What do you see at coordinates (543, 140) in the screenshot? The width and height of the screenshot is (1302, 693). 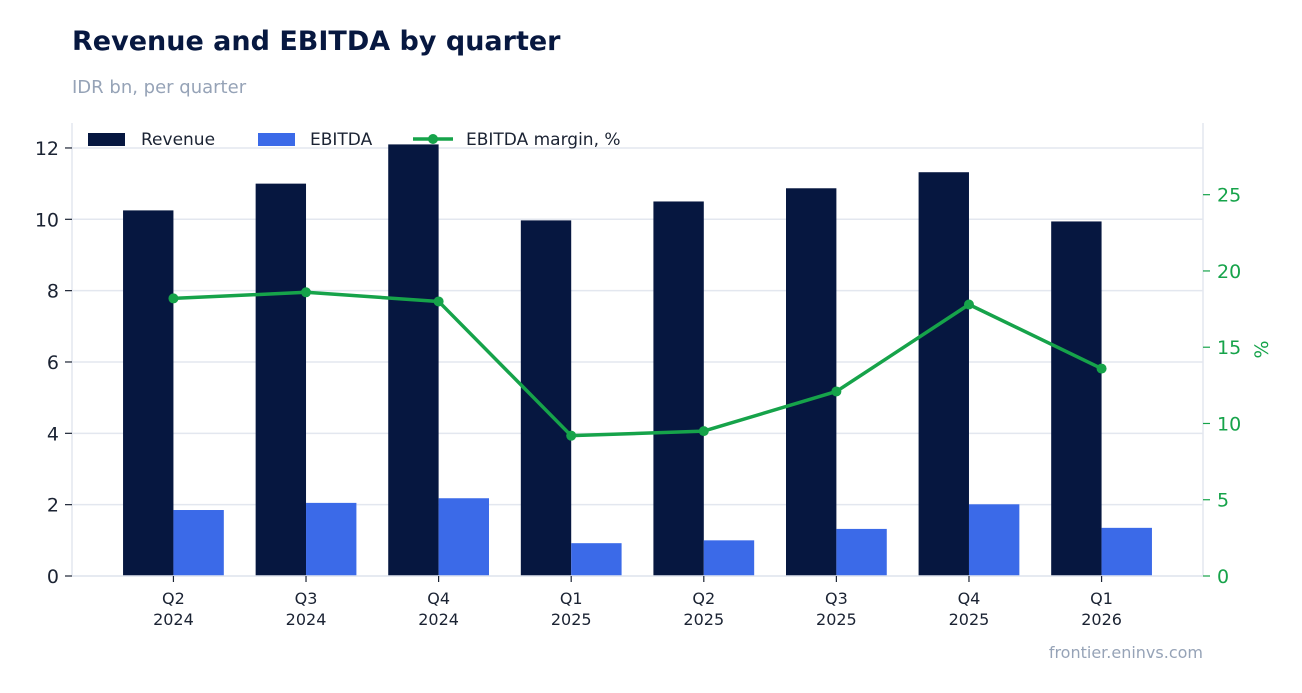 I see `legend-label-margin: EBITDA margin, %` at bounding box center [543, 140].